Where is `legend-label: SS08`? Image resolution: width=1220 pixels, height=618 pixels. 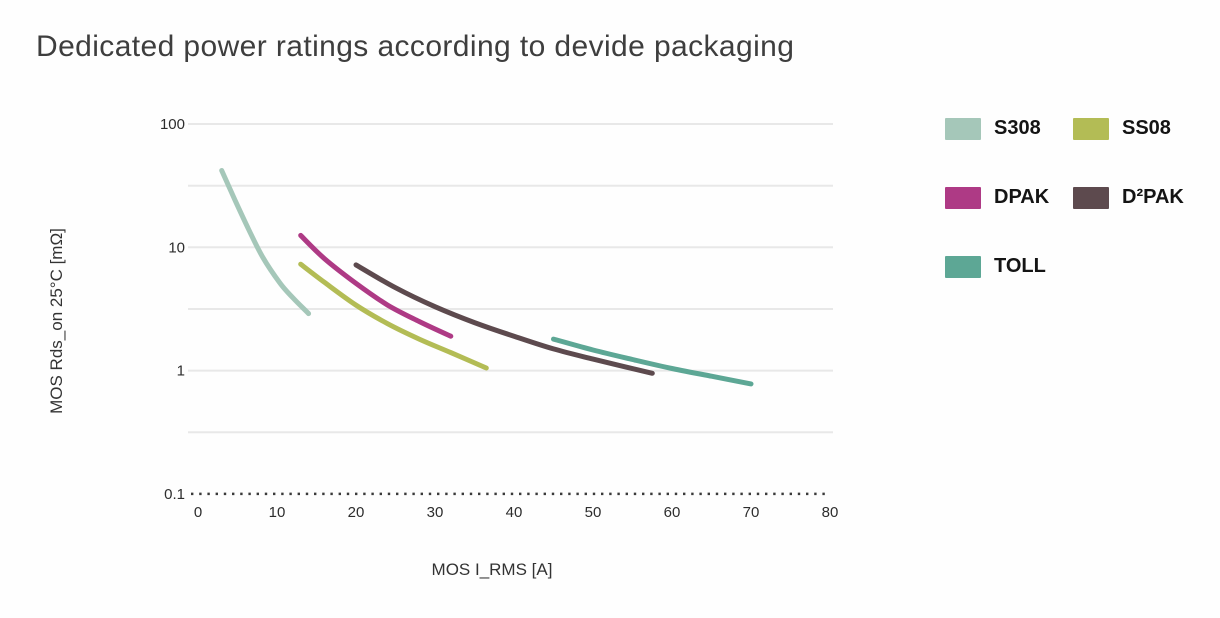
legend-label: SS08 is located at coordinates (1146, 128).